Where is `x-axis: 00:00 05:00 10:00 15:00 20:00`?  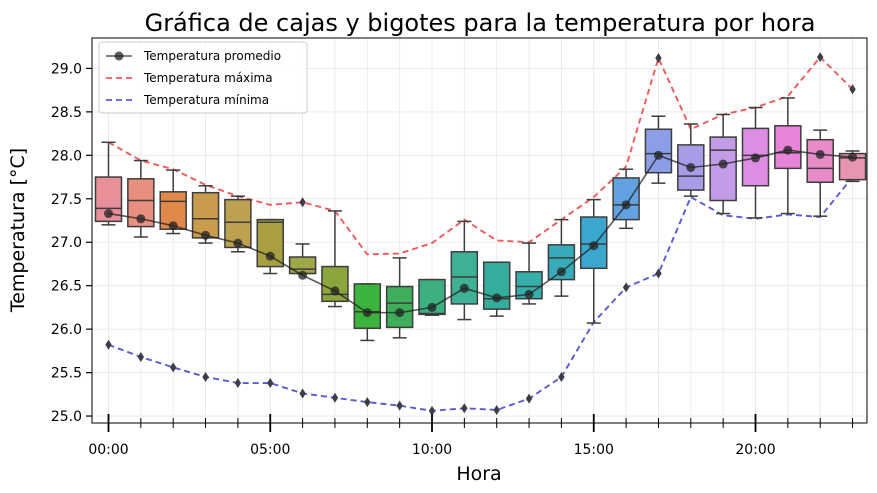 x-axis: 00:00 05:00 10:00 15:00 20:00 is located at coordinates (471, 436).